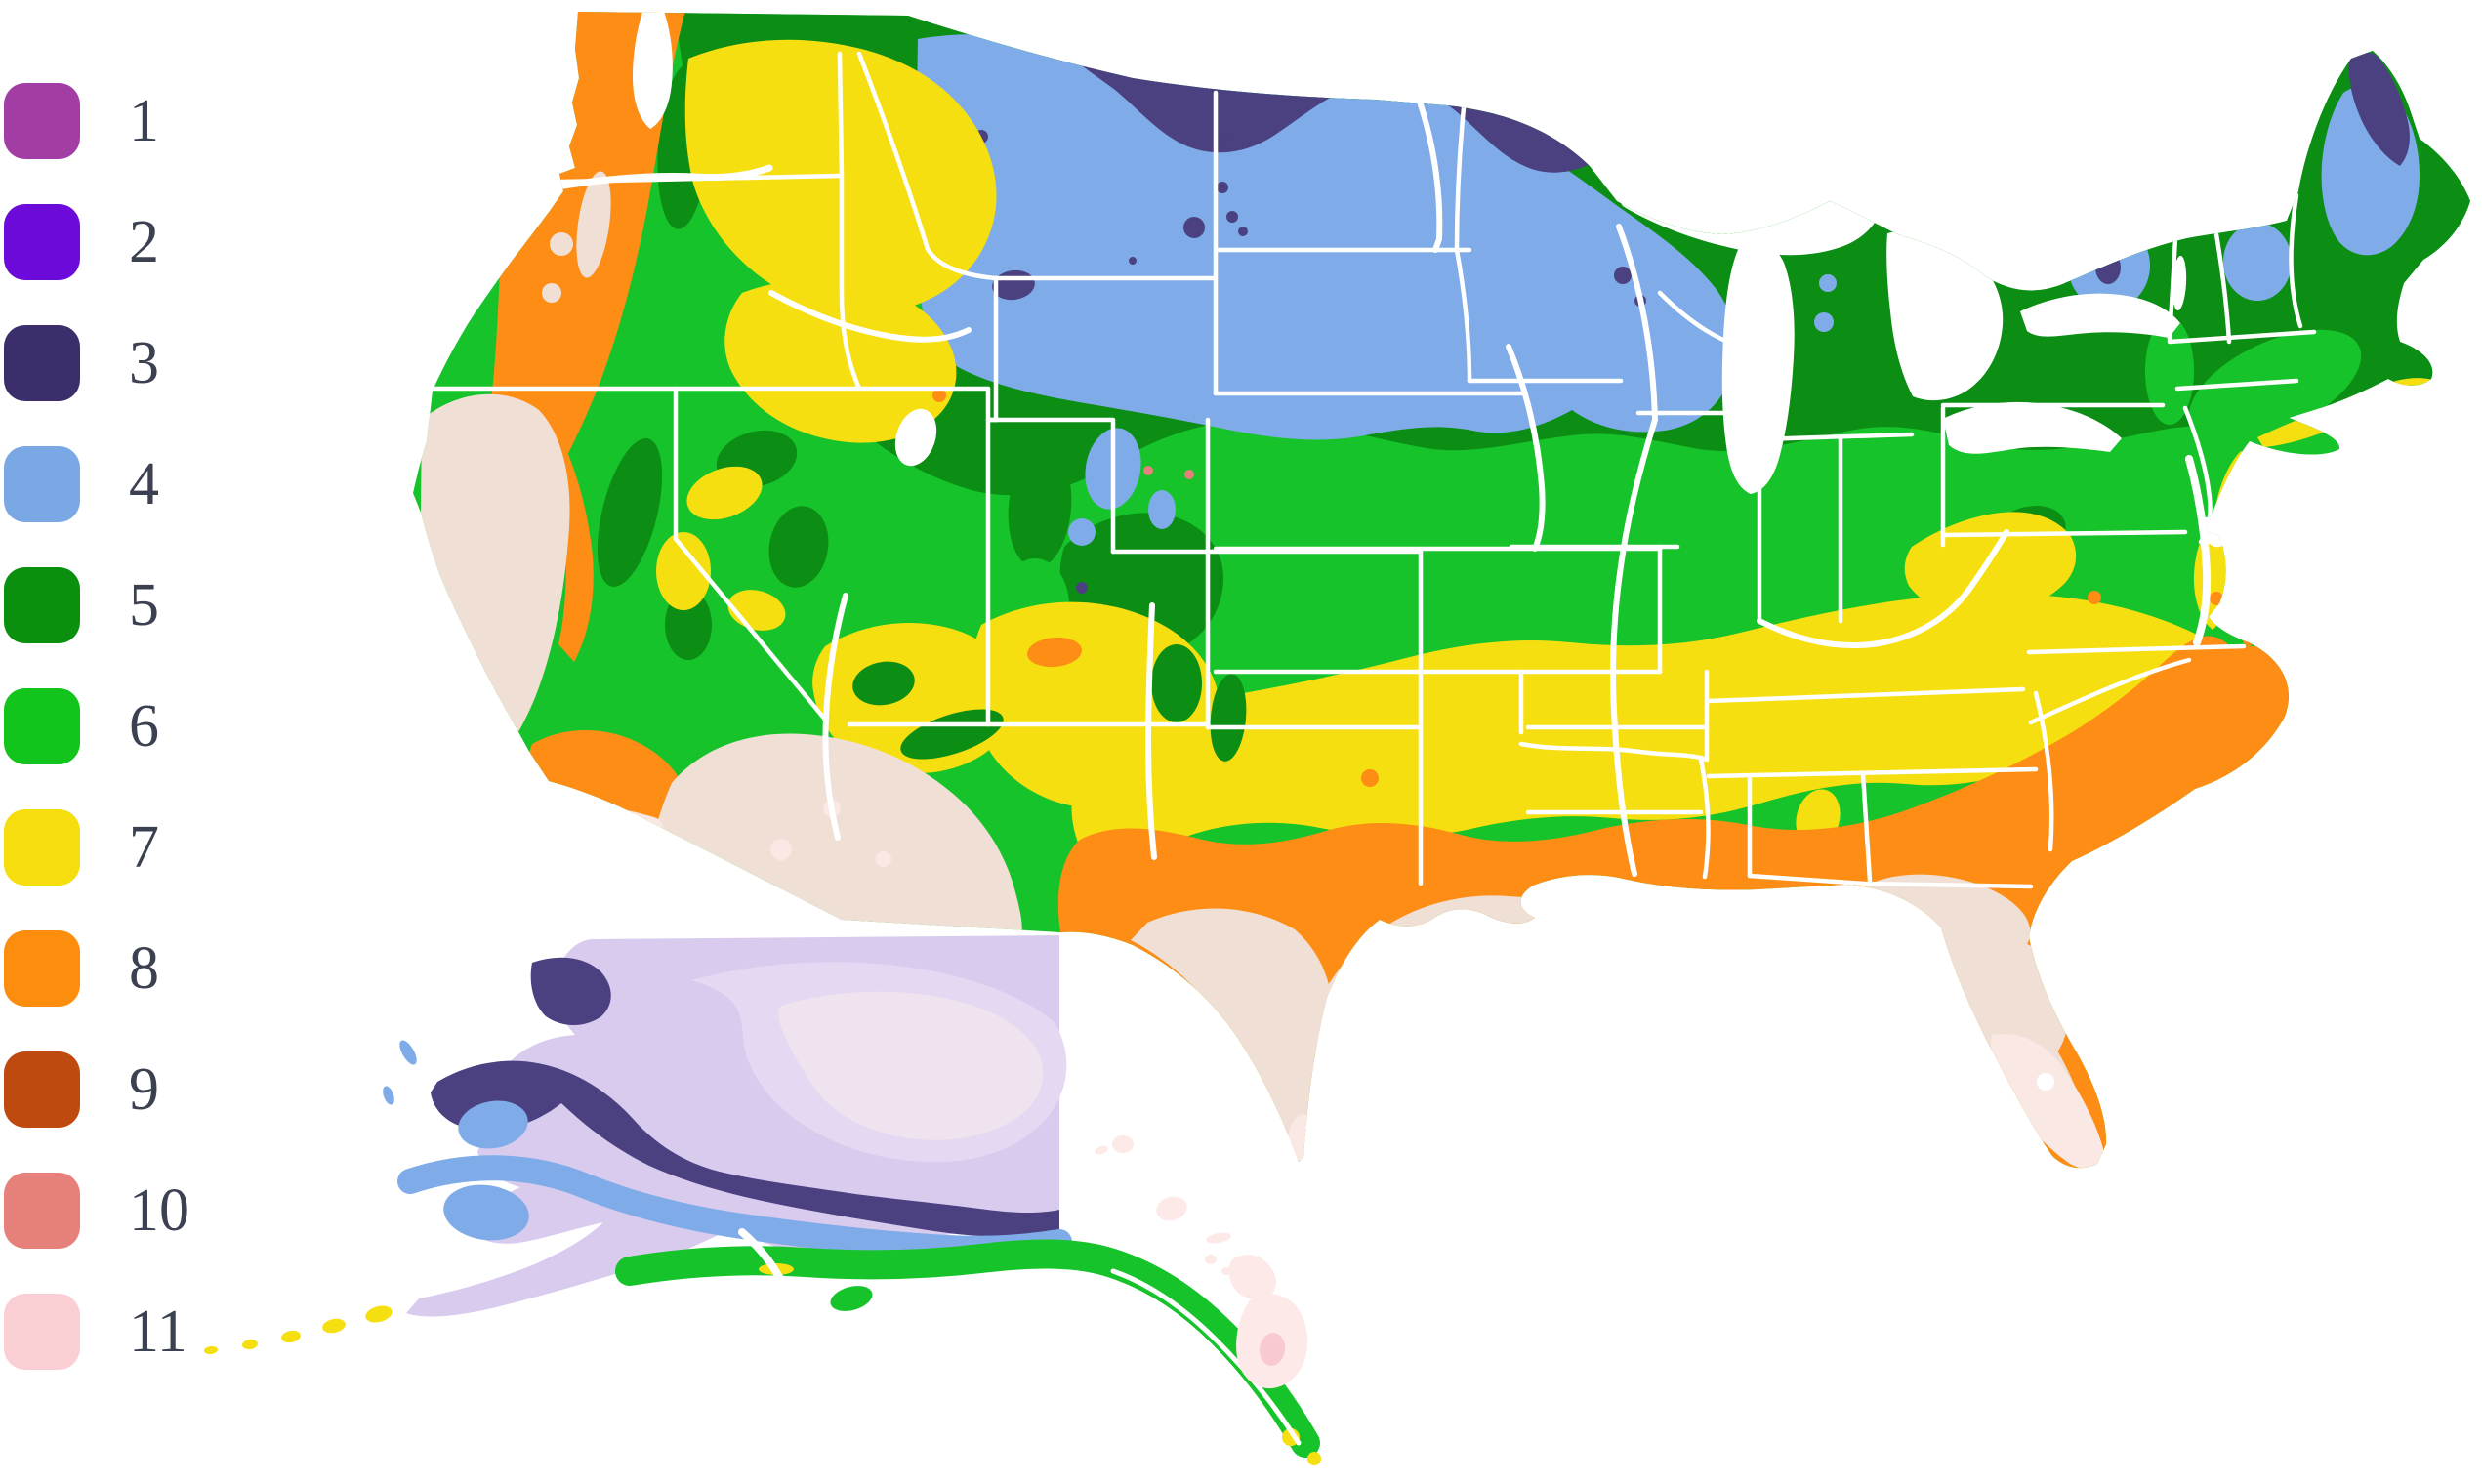 The width and height of the screenshot is (2482, 1484). Describe the element at coordinates (42, 1090) in the screenshot. I see `zone-9-swatch` at that location.